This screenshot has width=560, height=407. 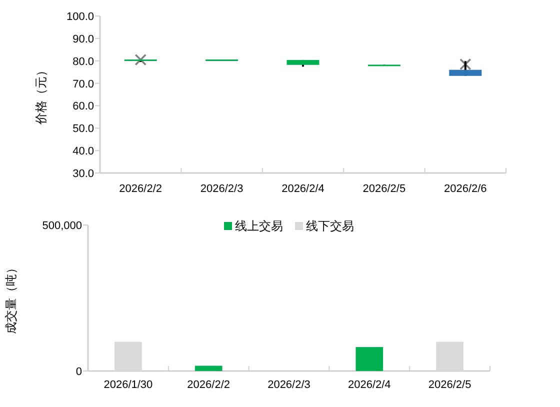 What do you see at coordinates (79, 372) in the screenshot?
I see `y-tick-label: 0` at bounding box center [79, 372].